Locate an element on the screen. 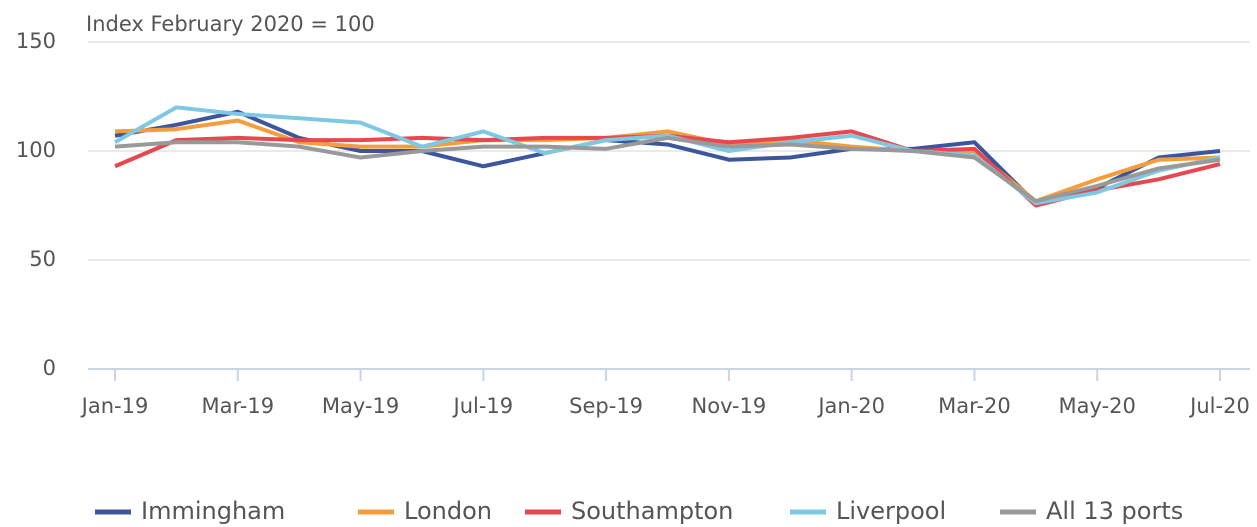  y-tick-label: 0 is located at coordinates (49, 368).